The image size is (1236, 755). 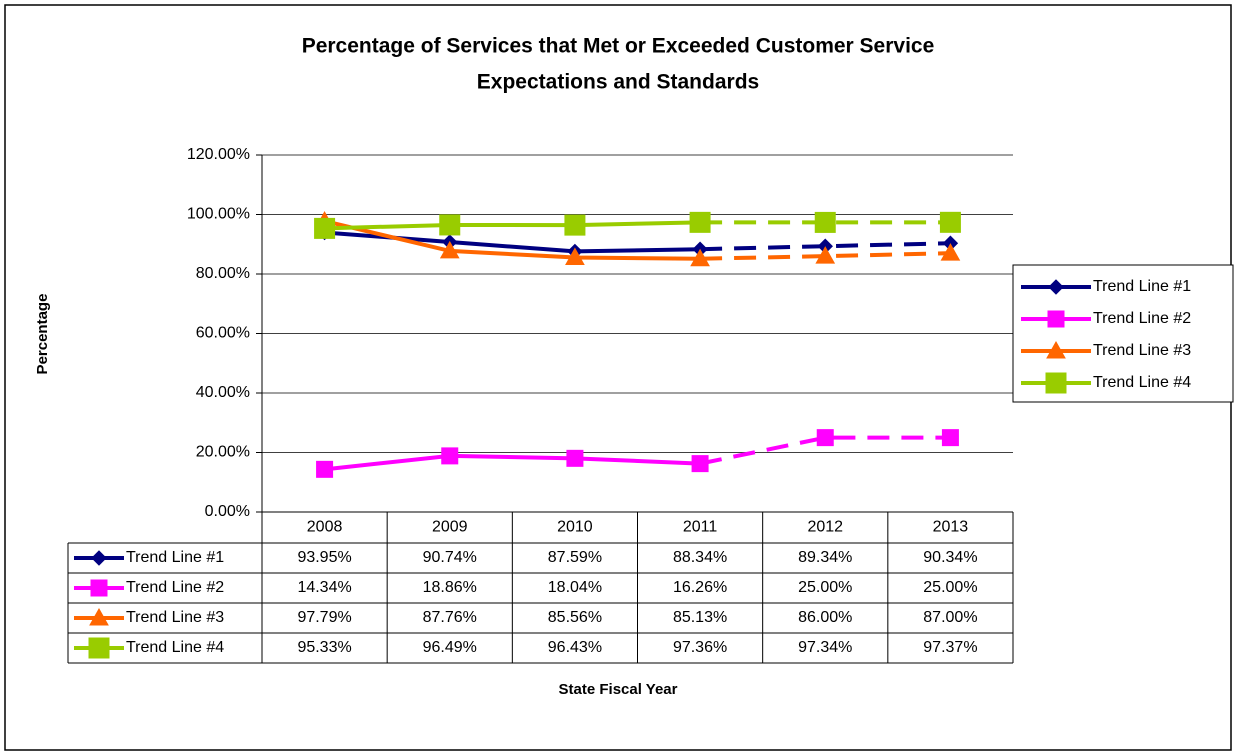 I want to click on table-cell: 87.00%, so click(x=950, y=617).